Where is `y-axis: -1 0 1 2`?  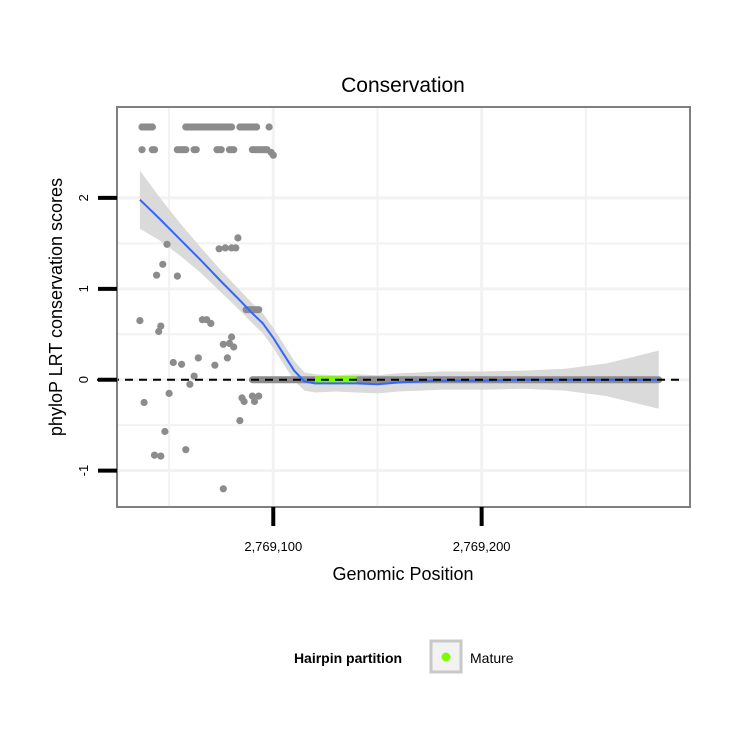 y-axis: -1 0 1 2 is located at coordinates (96, 335).